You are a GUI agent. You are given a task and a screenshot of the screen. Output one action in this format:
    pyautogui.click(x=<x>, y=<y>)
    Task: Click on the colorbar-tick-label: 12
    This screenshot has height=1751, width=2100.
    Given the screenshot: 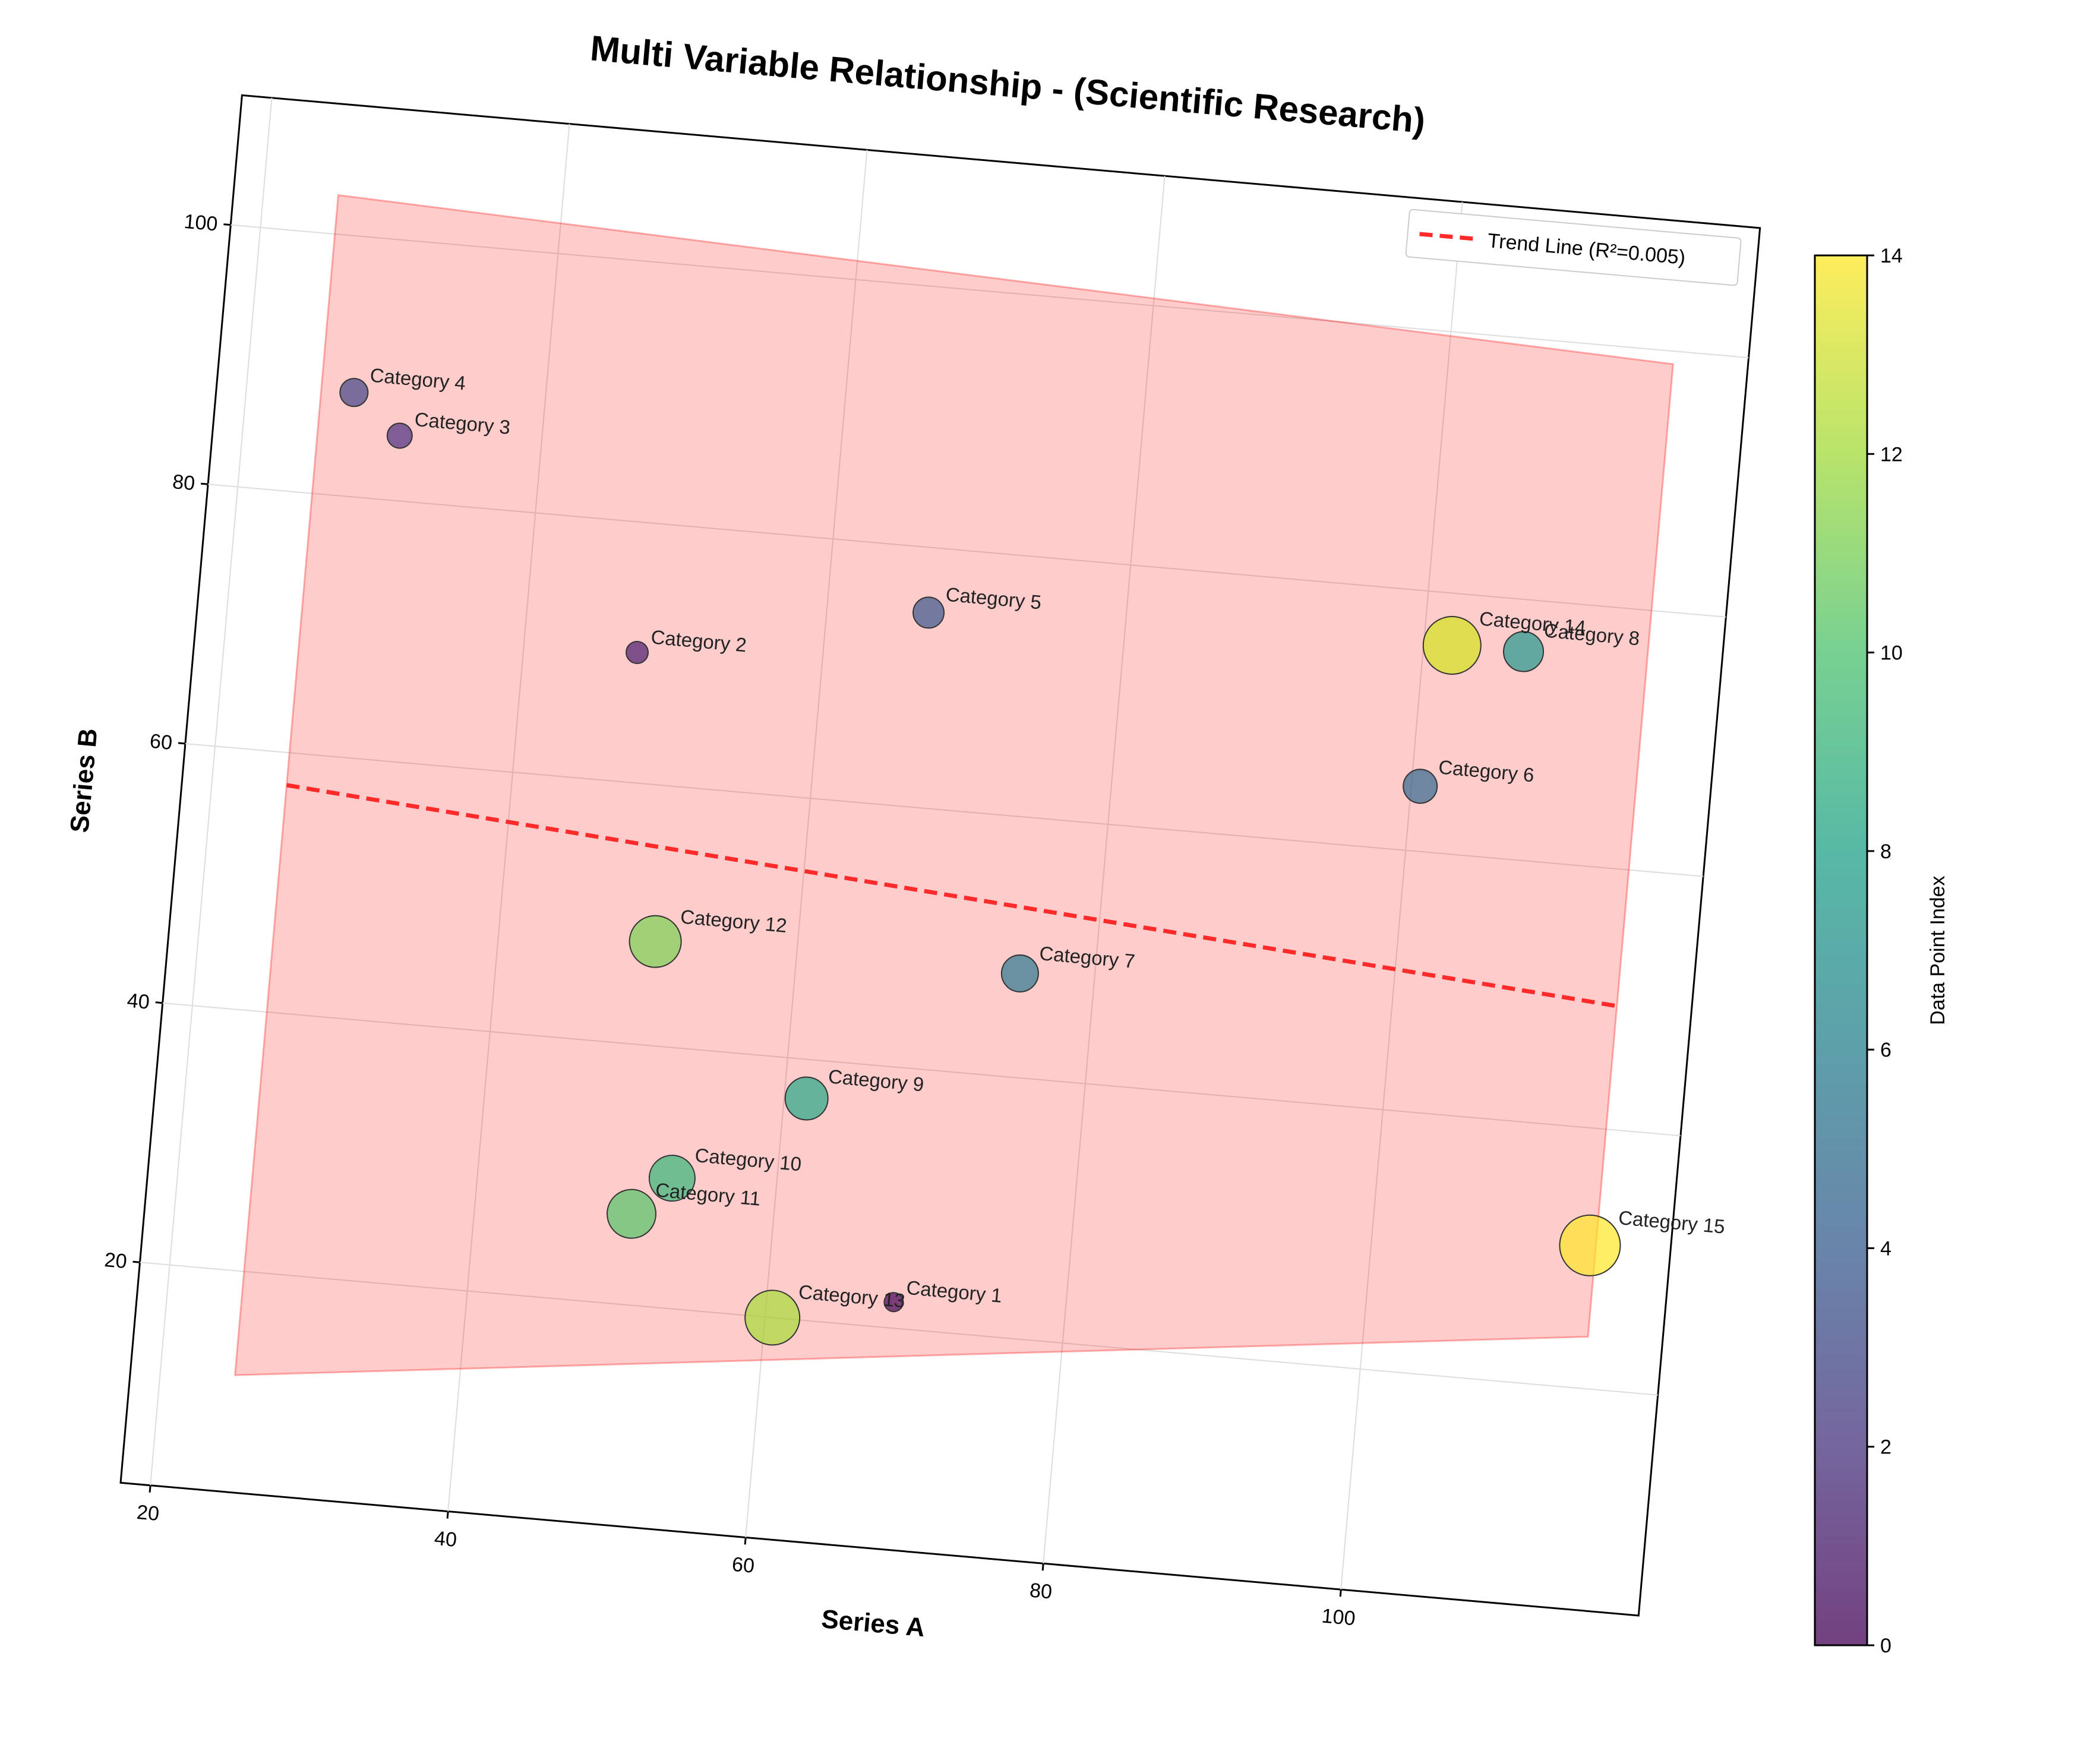 What is the action you would take?
    pyautogui.click(x=1891, y=455)
    